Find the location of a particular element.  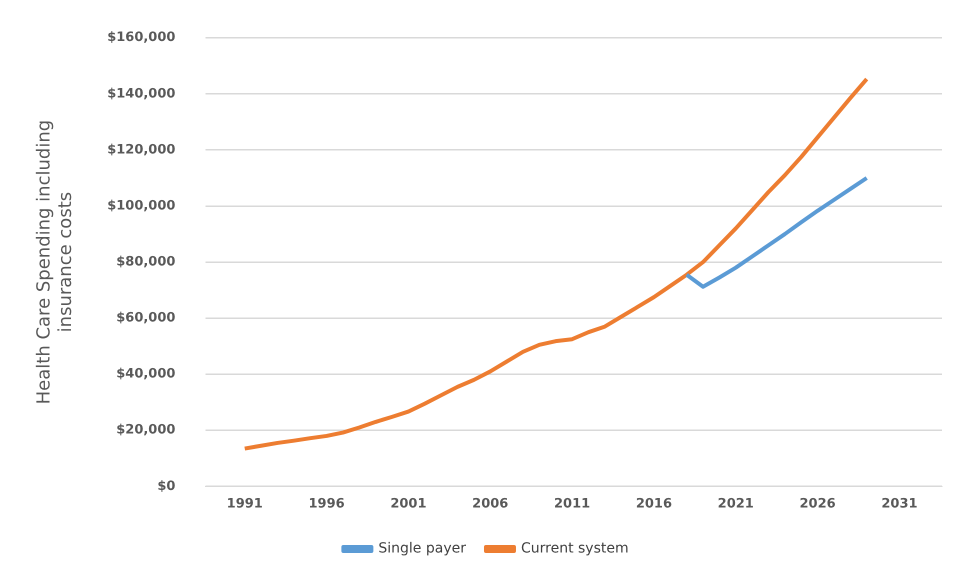

y-tick-label: $40,000 is located at coordinates (146, 374).